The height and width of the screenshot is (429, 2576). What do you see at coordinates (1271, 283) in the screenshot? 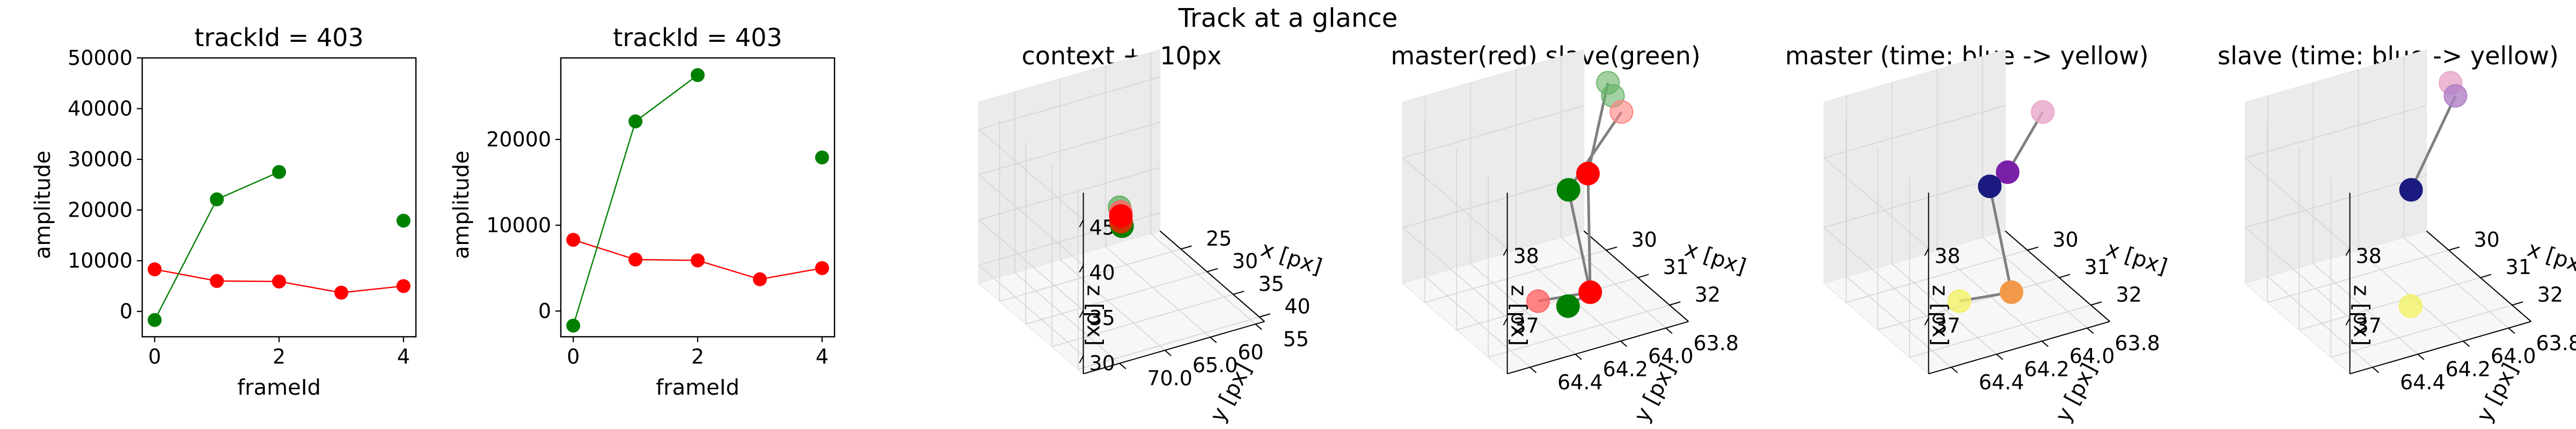
I see `x-tick-label: 35` at bounding box center [1271, 283].